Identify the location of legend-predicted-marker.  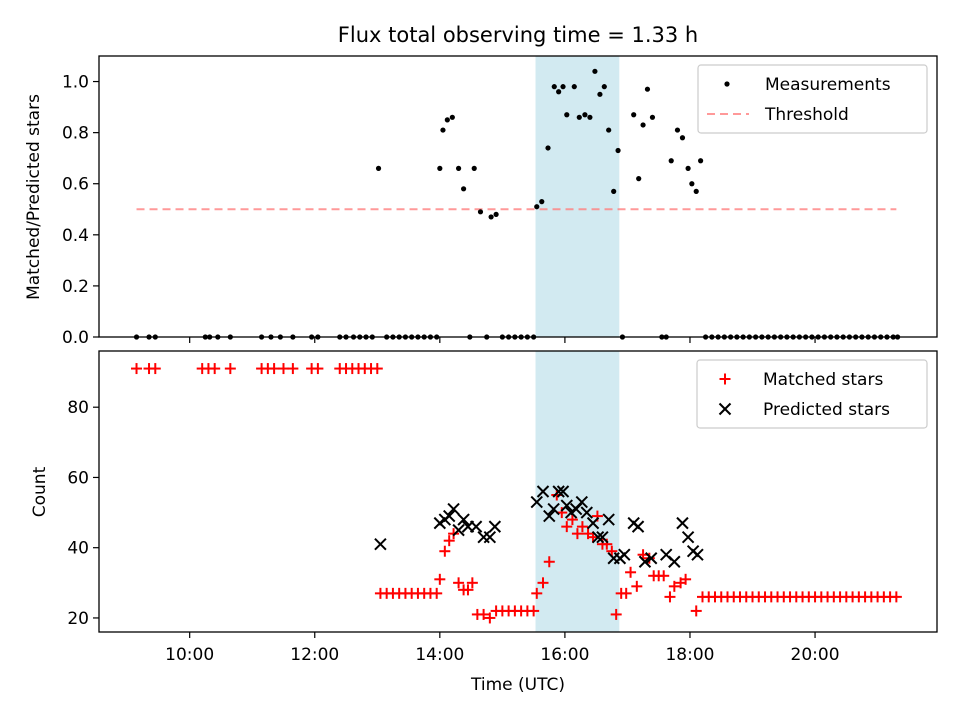
(725, 409).